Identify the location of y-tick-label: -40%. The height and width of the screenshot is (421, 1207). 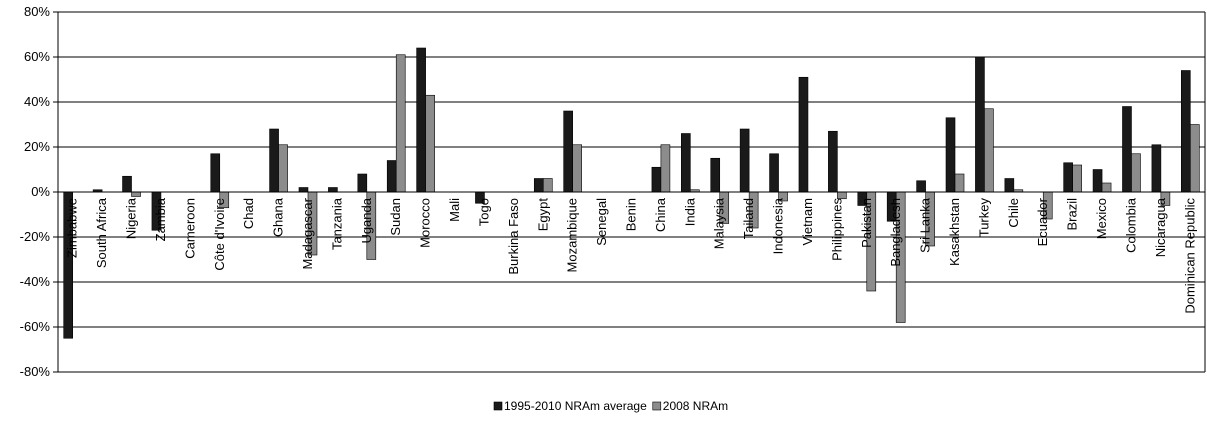
(35, 281).